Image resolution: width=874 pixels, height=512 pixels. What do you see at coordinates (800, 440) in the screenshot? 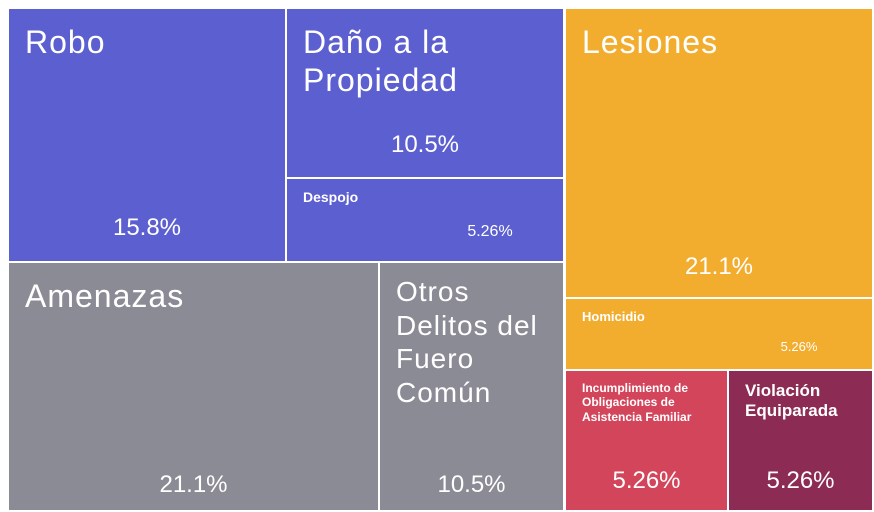
I see `tile: Violación Equiparada 5.26%` at bounding box center [800, 440].